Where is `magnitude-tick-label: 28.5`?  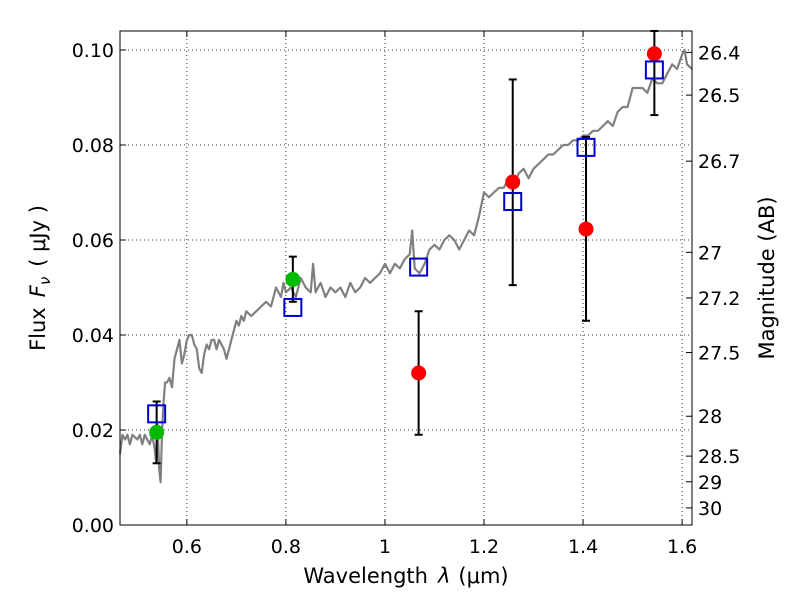
magnitude-tick-label: 28.5 is located at coordinates (719, 457).